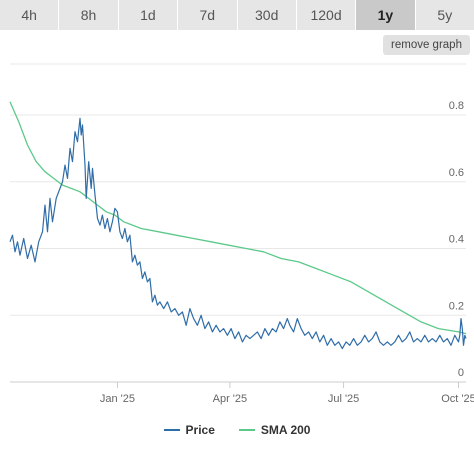 This screenshot has width=474, height=455. What do you see at coordinates (456, 106) in the screenshot?
I see `y-tick-label: 0.8` at bounding box center [456, 106].